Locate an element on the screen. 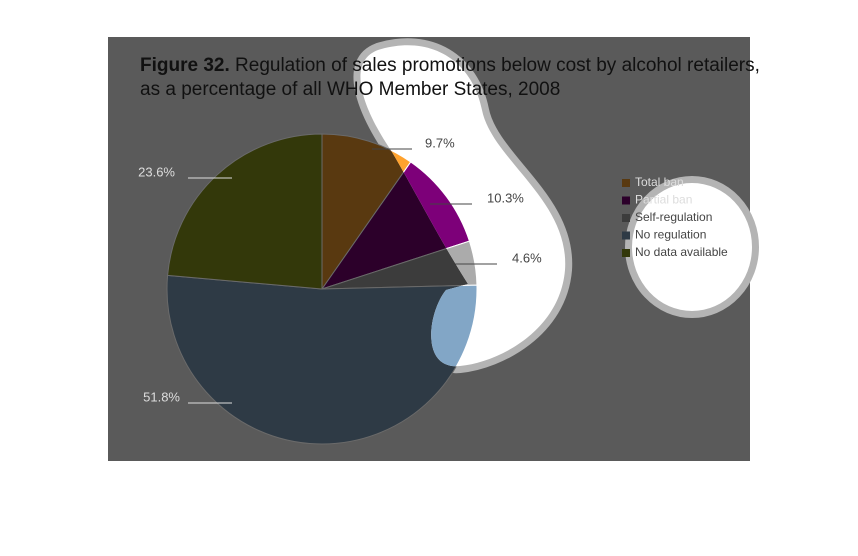  value-label: 9.7% is located at coordinates (440, 142).